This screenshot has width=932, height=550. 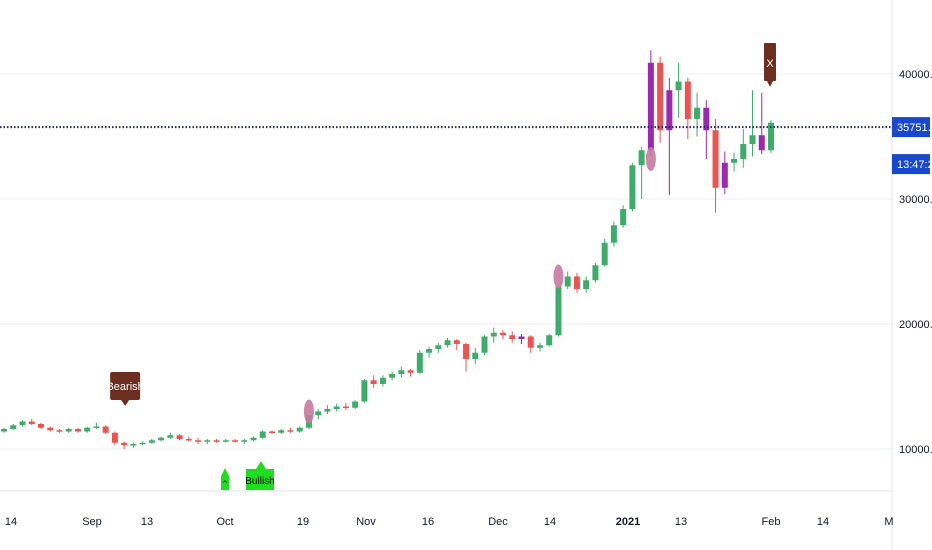 I want to click on x-text: X, so click(x=770, y=64).